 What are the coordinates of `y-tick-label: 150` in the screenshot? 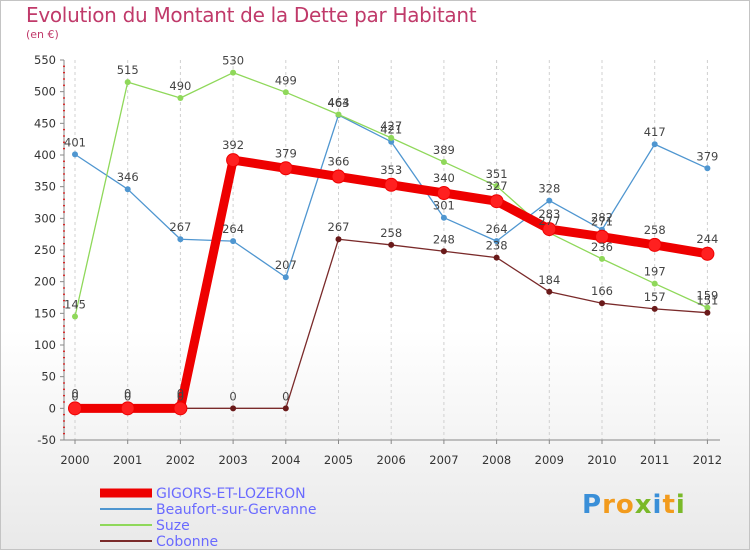 It's located at (45, 313).